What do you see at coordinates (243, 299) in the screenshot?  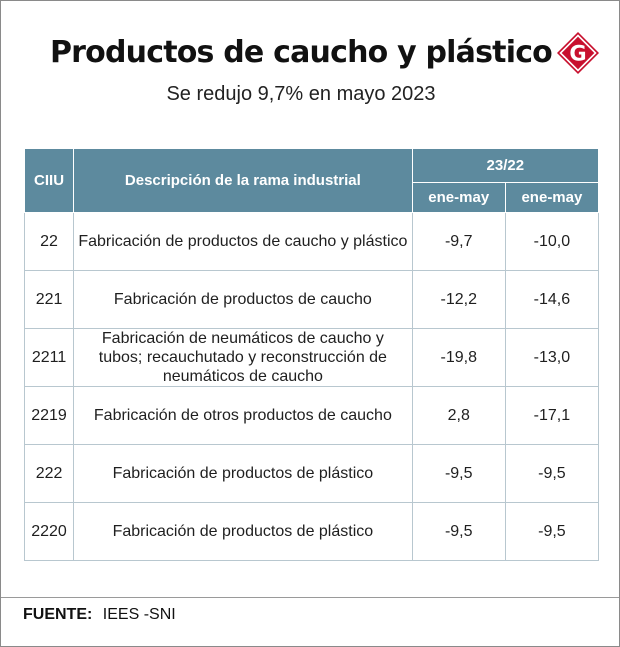 I see `cell-description: Fabricación de productos de caucho` at bounding box center [243, 299].